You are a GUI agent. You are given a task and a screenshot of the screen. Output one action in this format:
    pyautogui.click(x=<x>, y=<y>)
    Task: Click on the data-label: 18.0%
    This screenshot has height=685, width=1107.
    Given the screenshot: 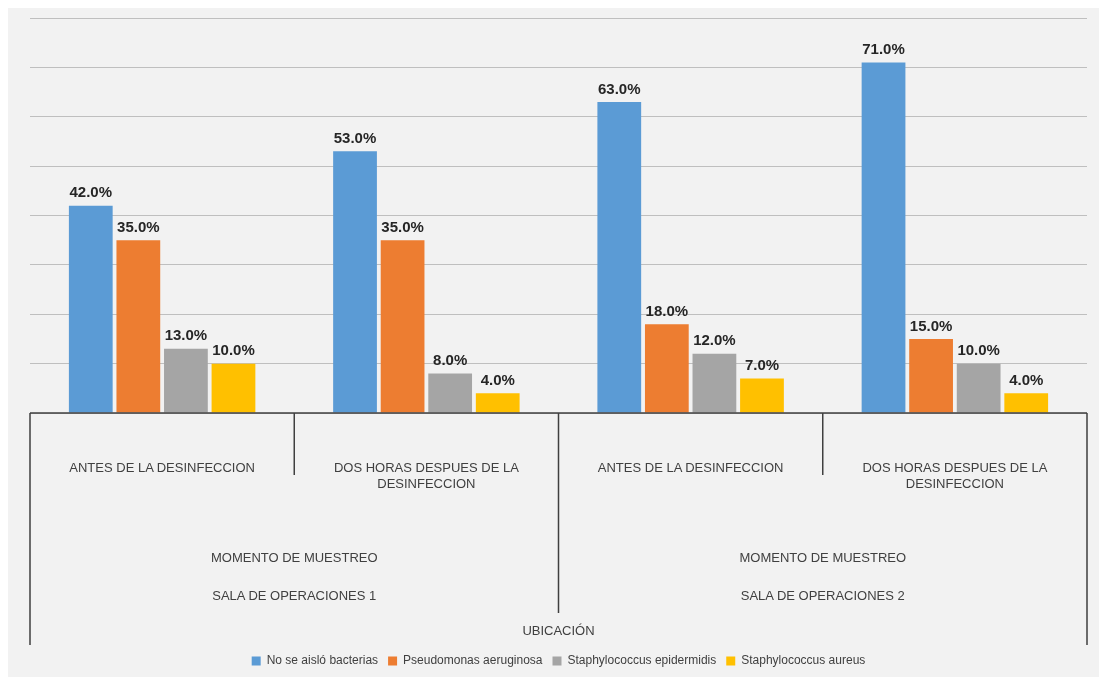 What is the action you would take?
    pyautogui.click(x=667, y=310)
    